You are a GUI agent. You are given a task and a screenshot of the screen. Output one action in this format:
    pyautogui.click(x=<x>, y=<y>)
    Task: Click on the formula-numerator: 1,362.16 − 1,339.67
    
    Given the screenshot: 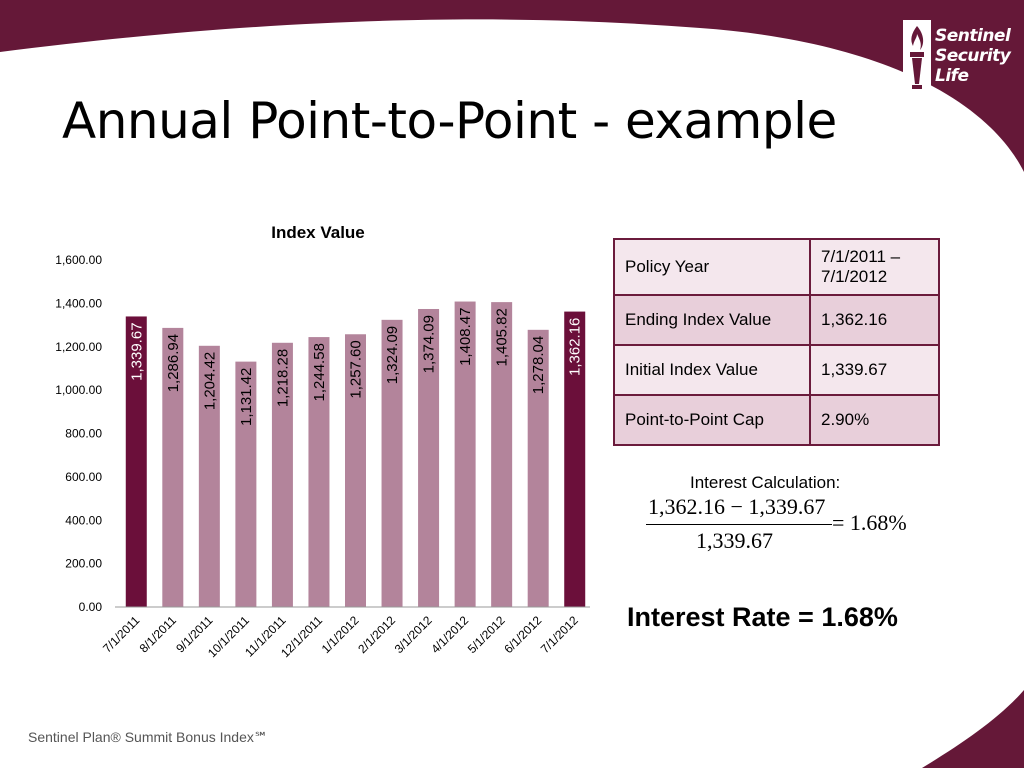 What is the action you would take?
    pyautogui.click(x=737, y=506)
    